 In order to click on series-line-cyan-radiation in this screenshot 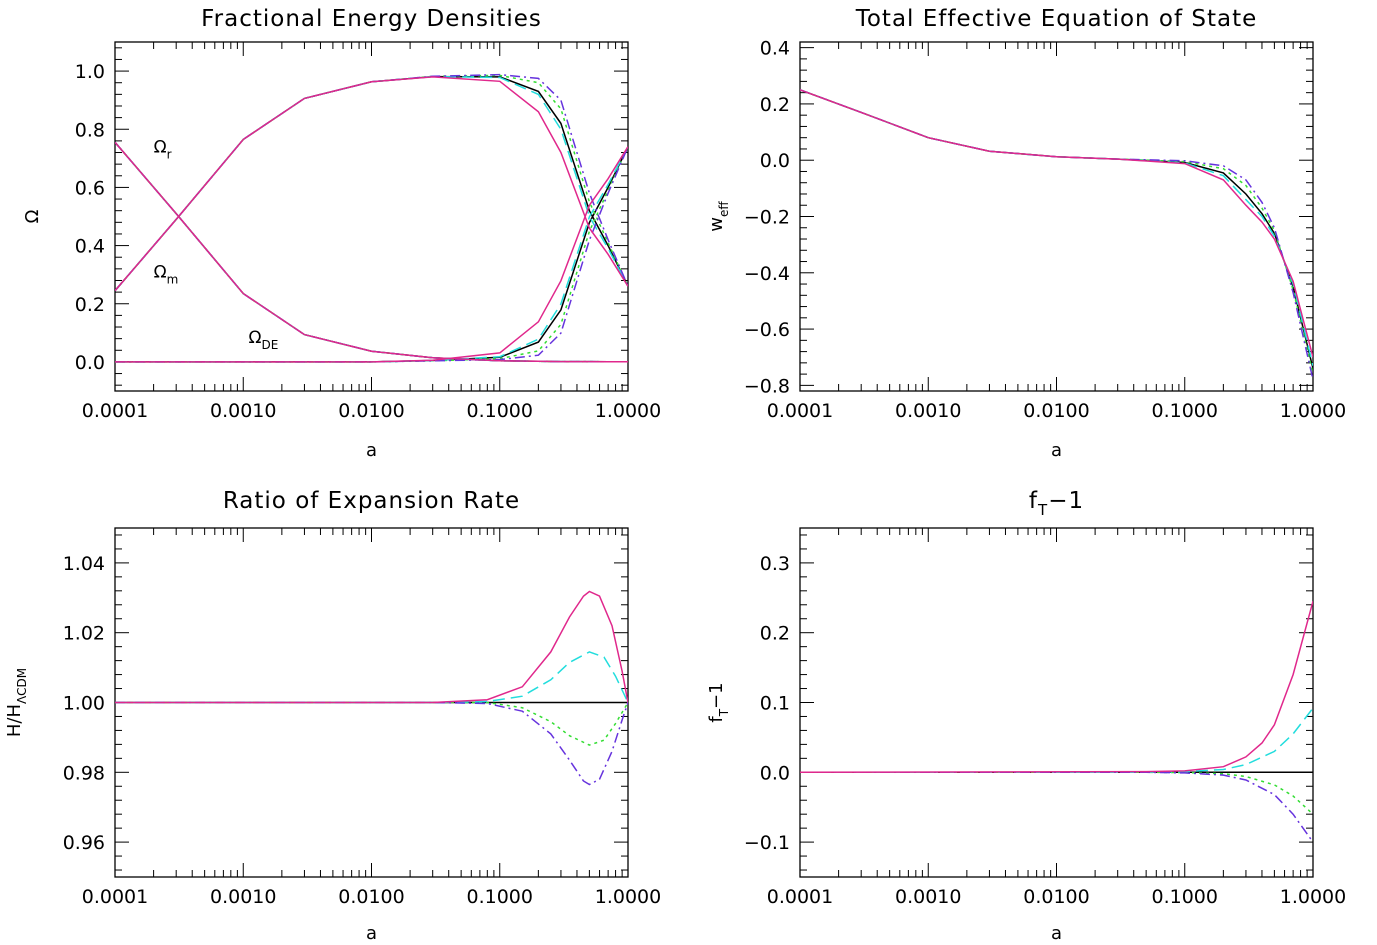, I will do `click(371, 252)`.